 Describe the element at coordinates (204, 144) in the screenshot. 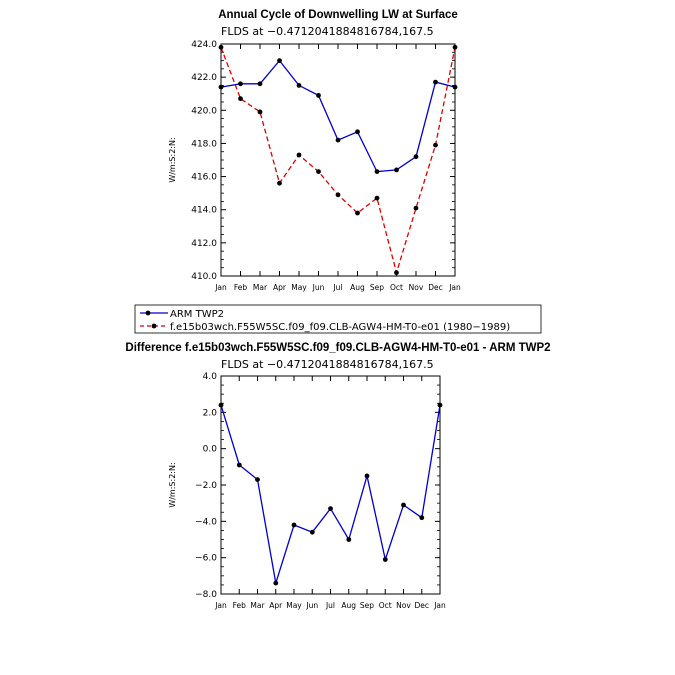

I see `y-tick-label: 418.0` at that location.